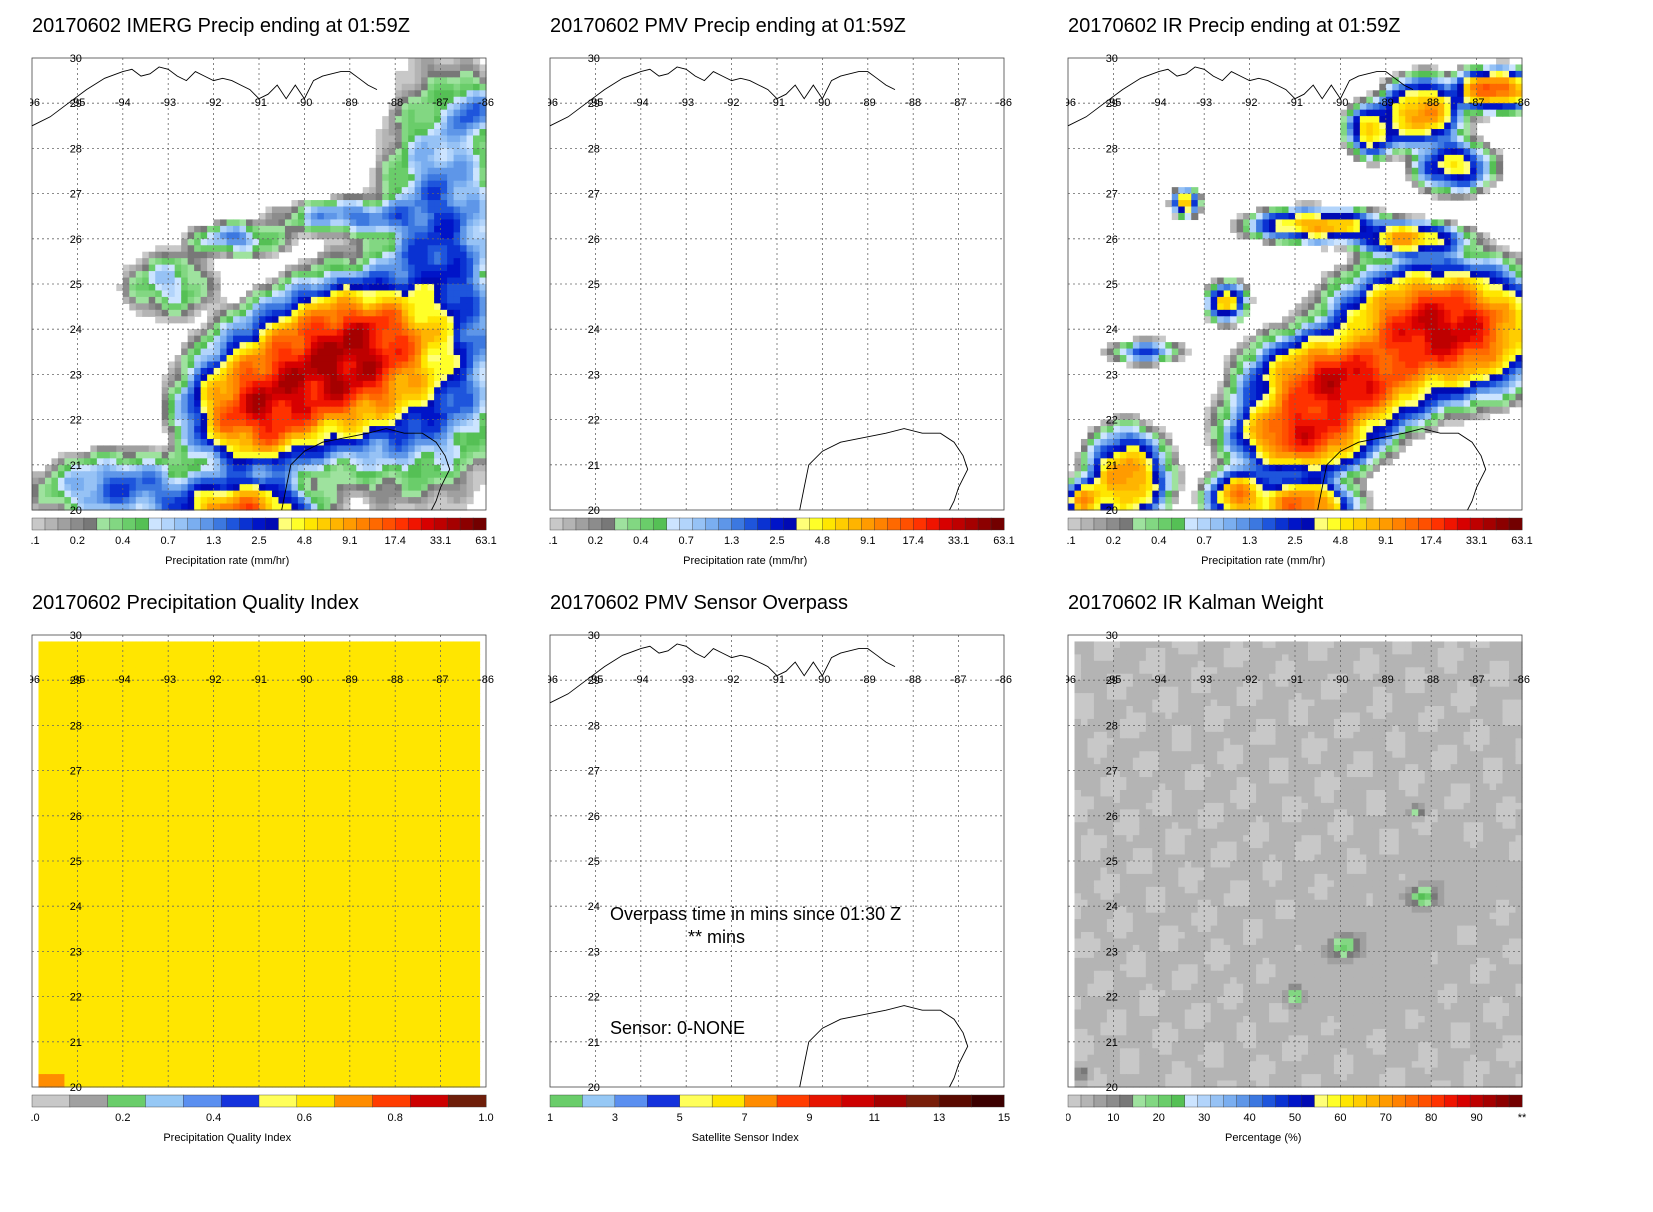 The width and height of the screenshot is (1653, 1212). I want to click on colorbar-tick-label: 0.2, so click(122, 1118).